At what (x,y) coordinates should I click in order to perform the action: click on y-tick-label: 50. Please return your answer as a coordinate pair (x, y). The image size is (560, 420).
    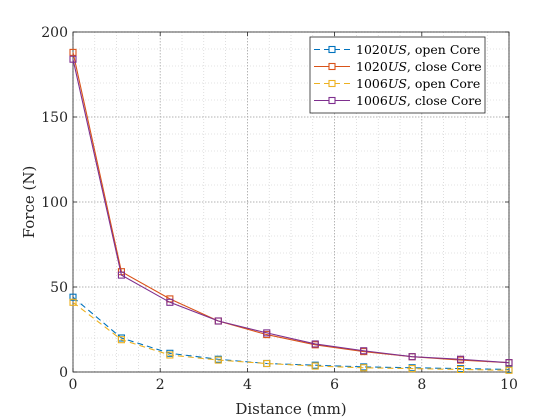
    Looking at the image, I should click on (59, 288).